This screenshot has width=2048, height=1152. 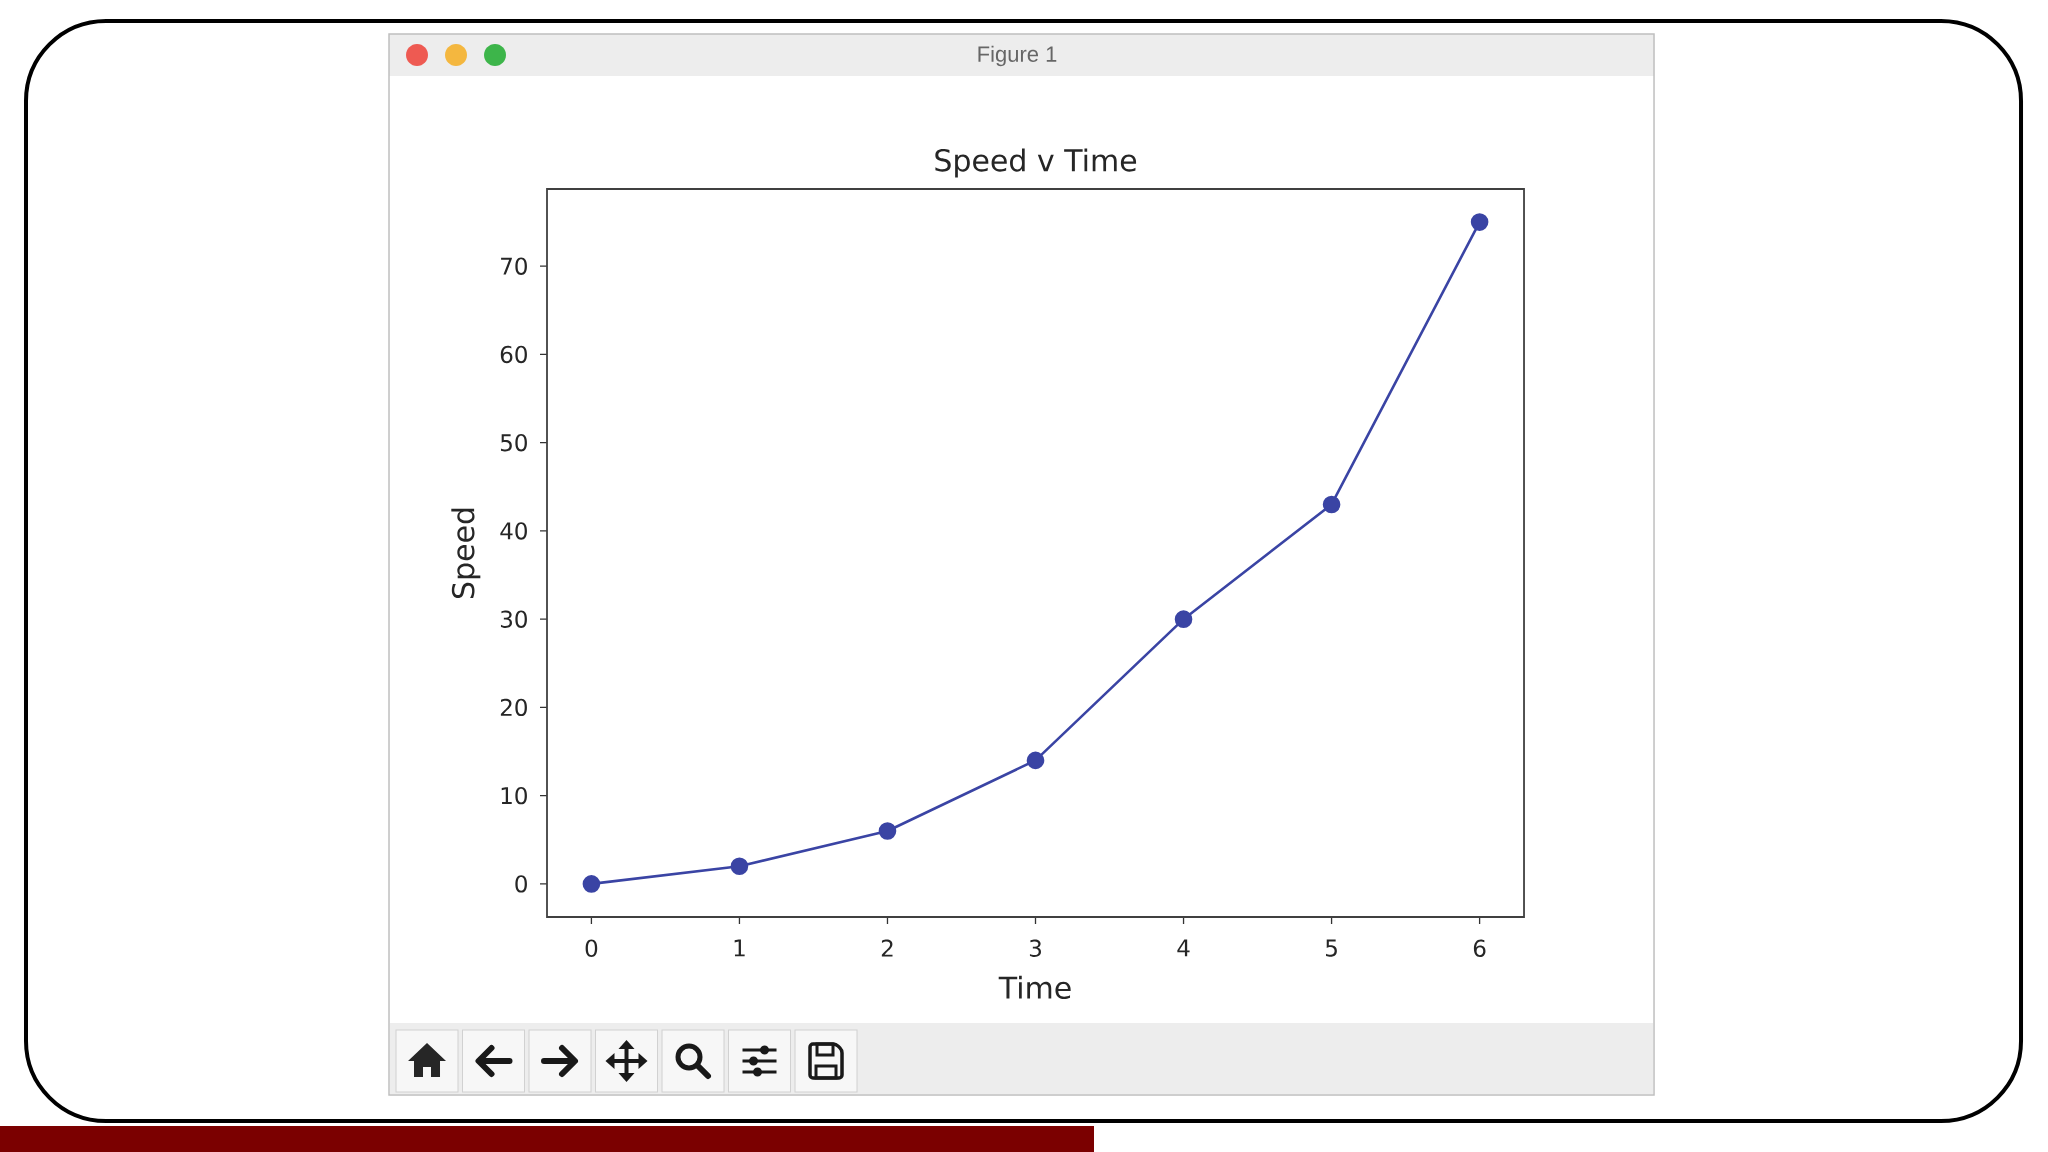 What do you see at coordinates (513, 619) in the screenshot?
I see `y-tick-label: 30` at bounding box center [513, 619].